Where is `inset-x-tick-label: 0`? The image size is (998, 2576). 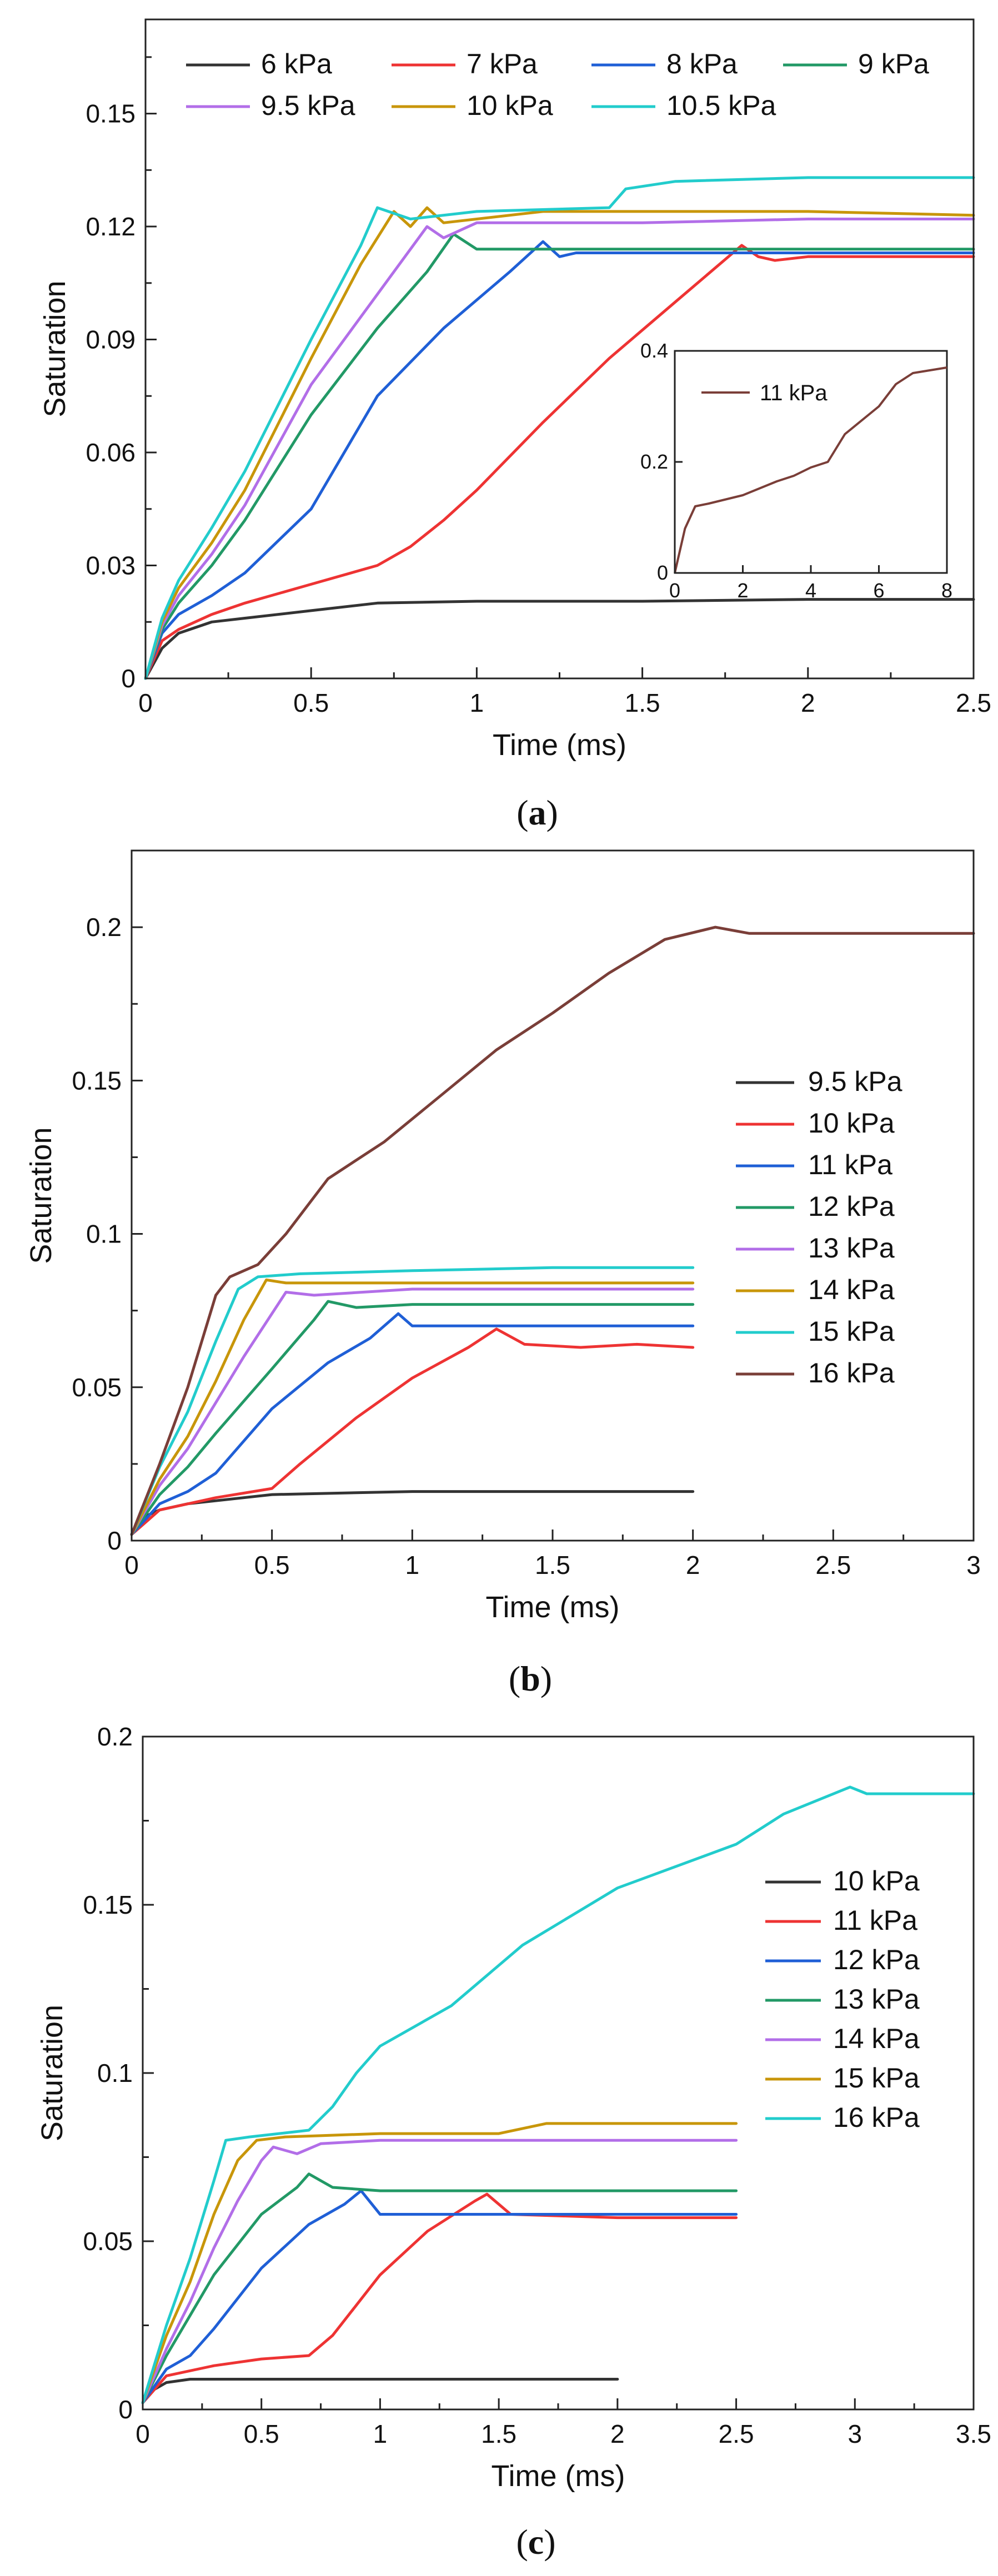 inset-x-tick-label: 0 is located at coordinates (675, 591).